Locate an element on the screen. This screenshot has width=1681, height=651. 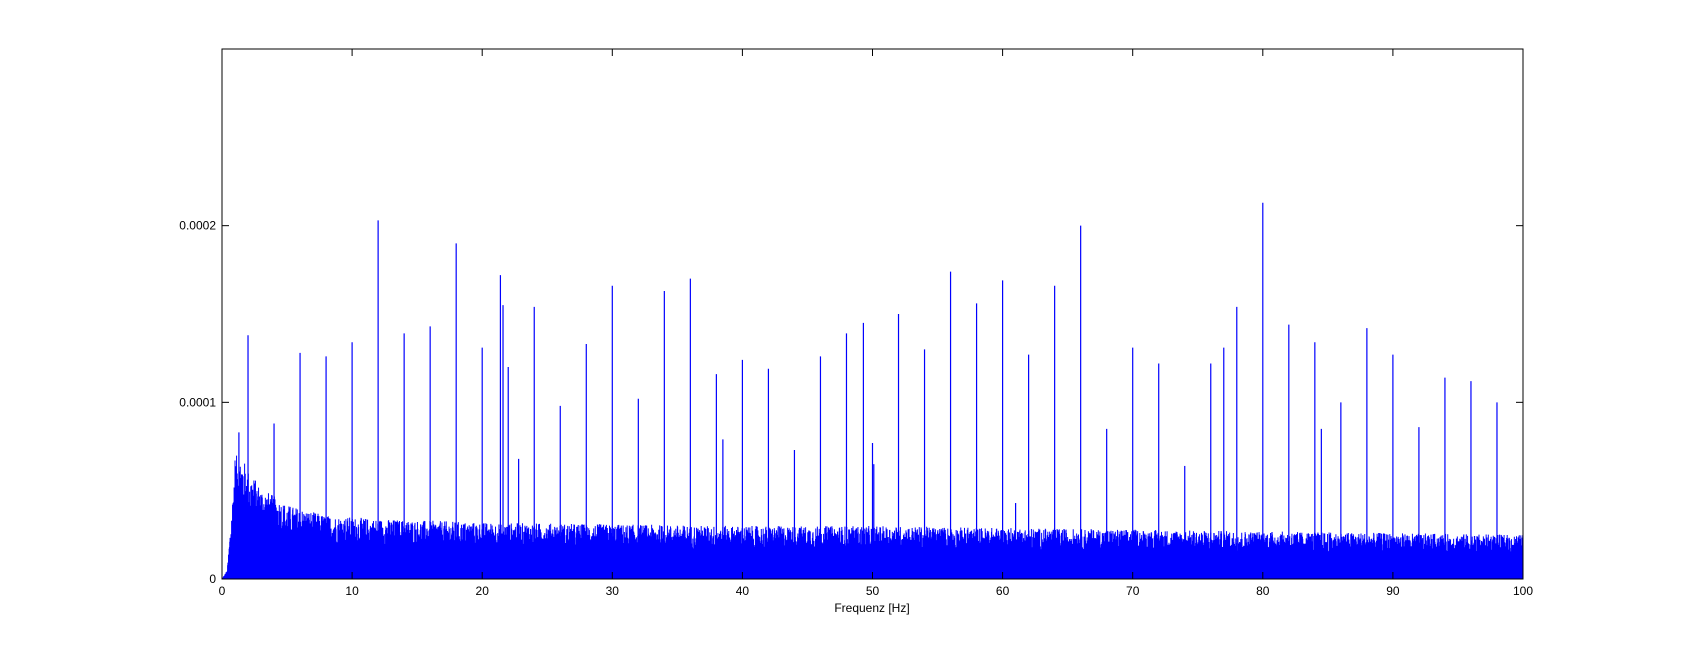
x-tick-label: 50 is located at coordinates (873, 591).